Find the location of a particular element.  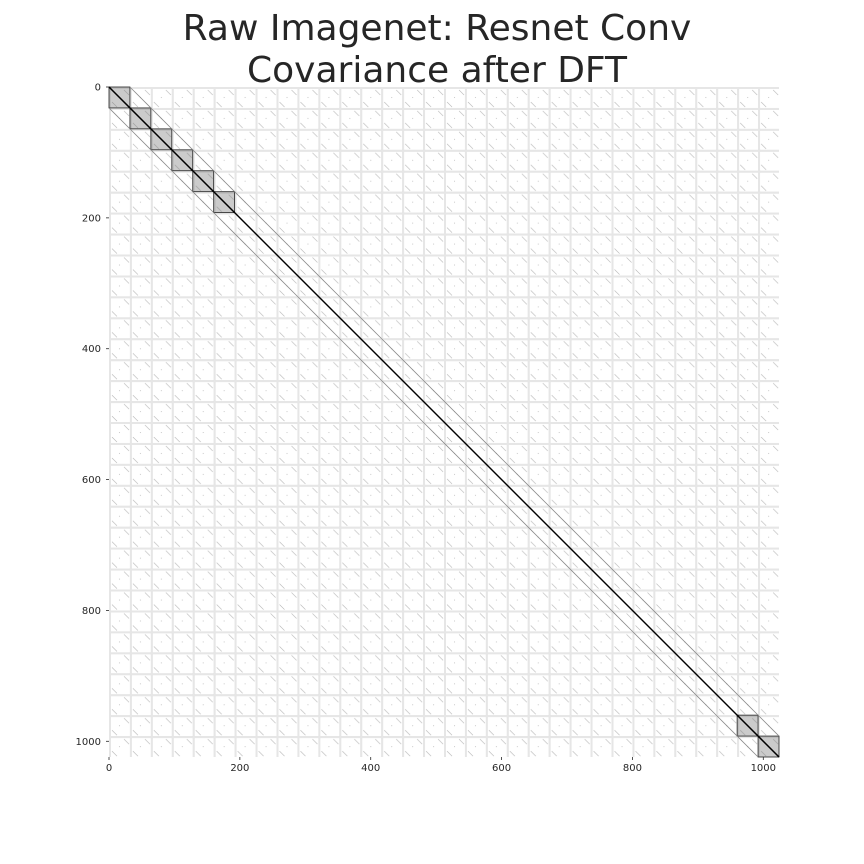

x-tick-label: 1000 is located at coordinates (763, 768).